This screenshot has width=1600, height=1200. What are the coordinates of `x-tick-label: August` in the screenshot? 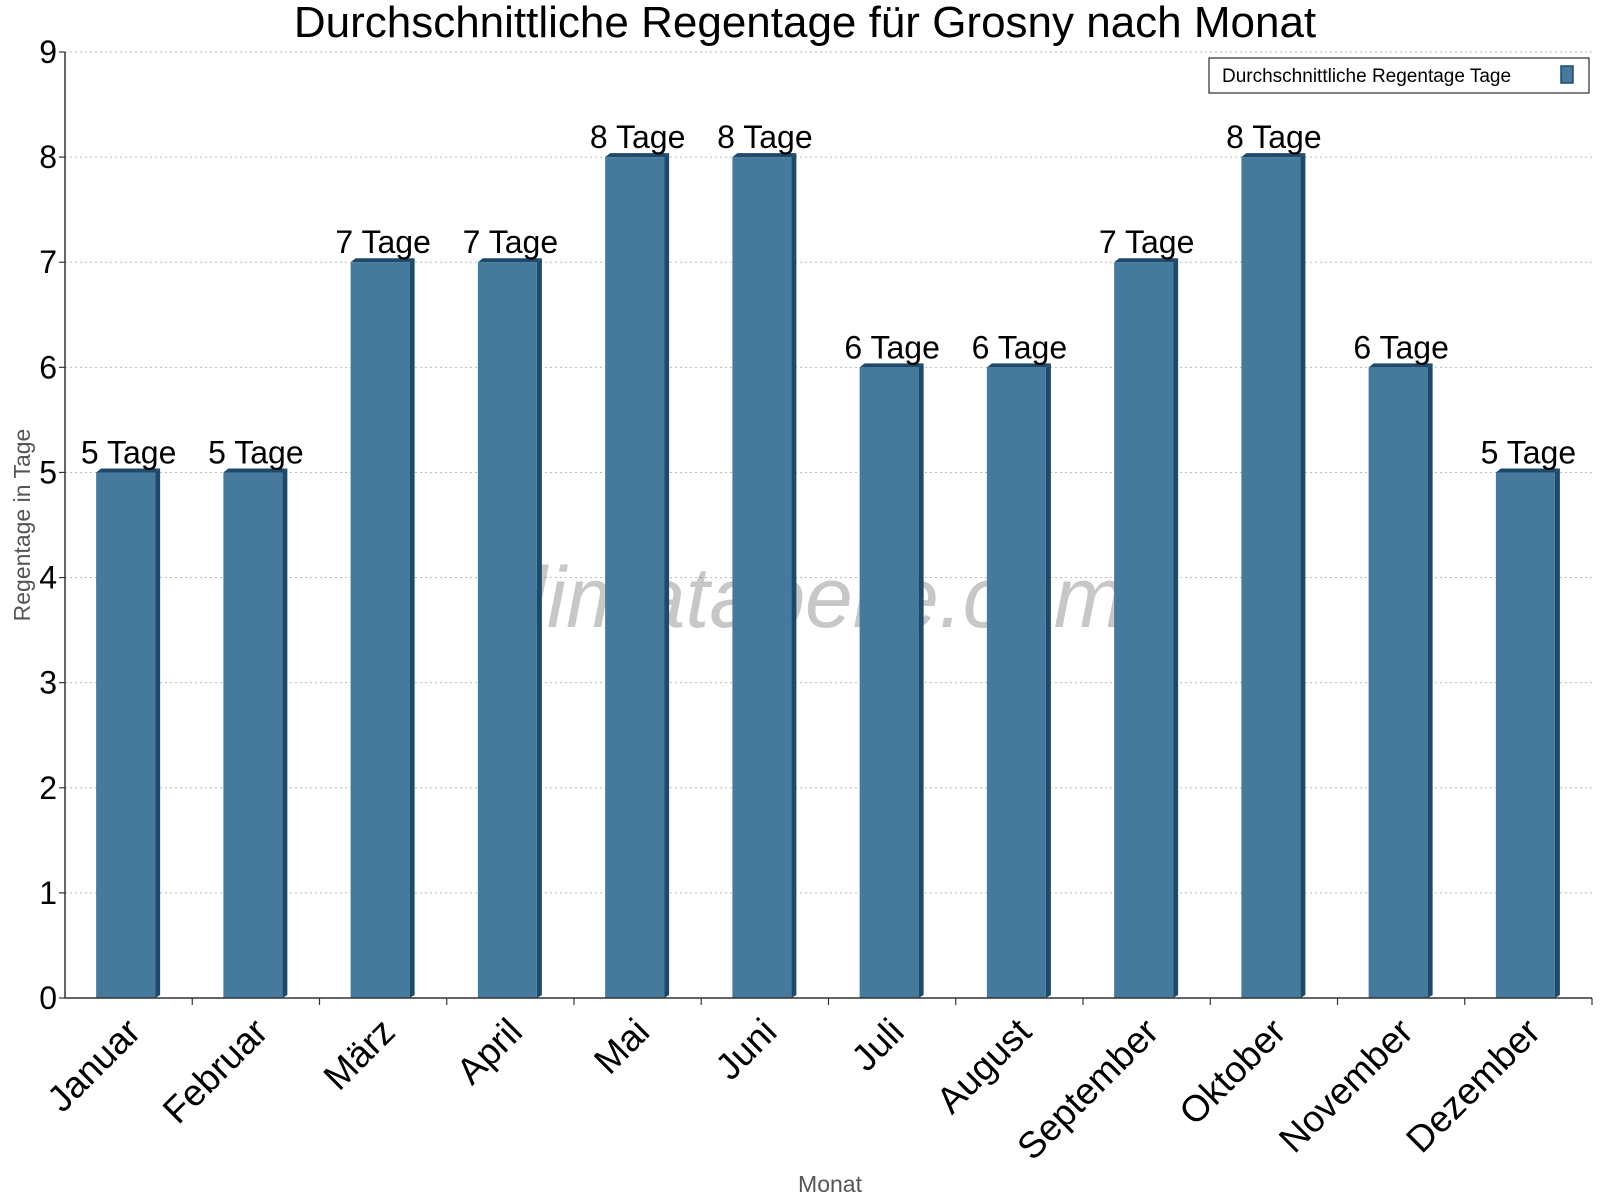 It's located at (984, 1065).